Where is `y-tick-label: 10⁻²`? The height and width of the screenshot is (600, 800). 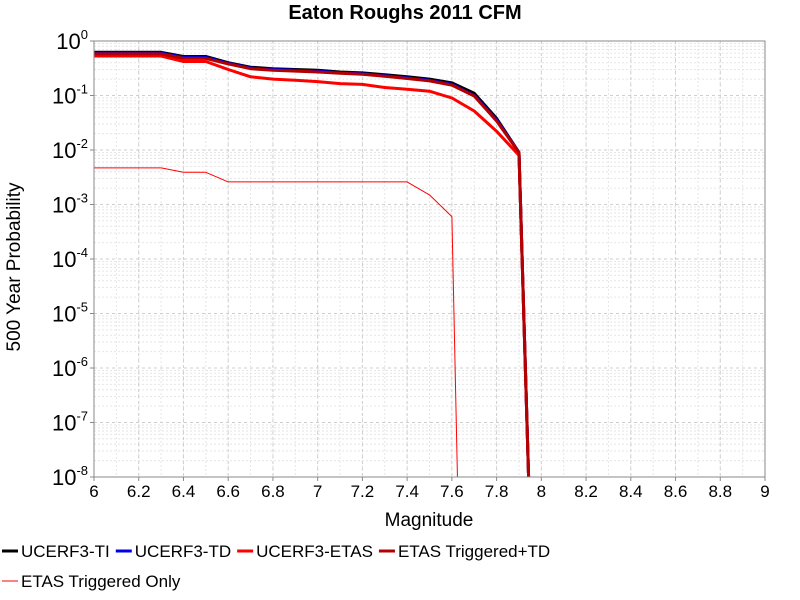 y-tick-label: 10⁻² is located at coordinates (70, 149).